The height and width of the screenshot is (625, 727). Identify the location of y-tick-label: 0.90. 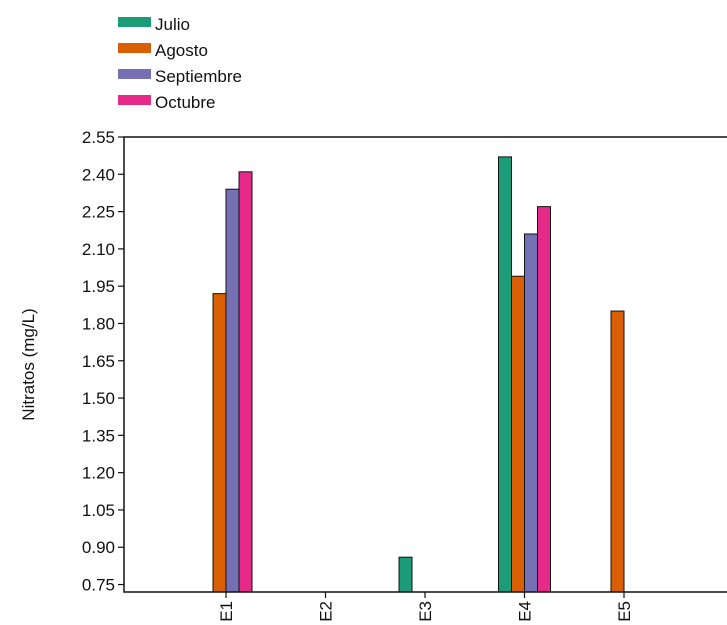
(98, 547).